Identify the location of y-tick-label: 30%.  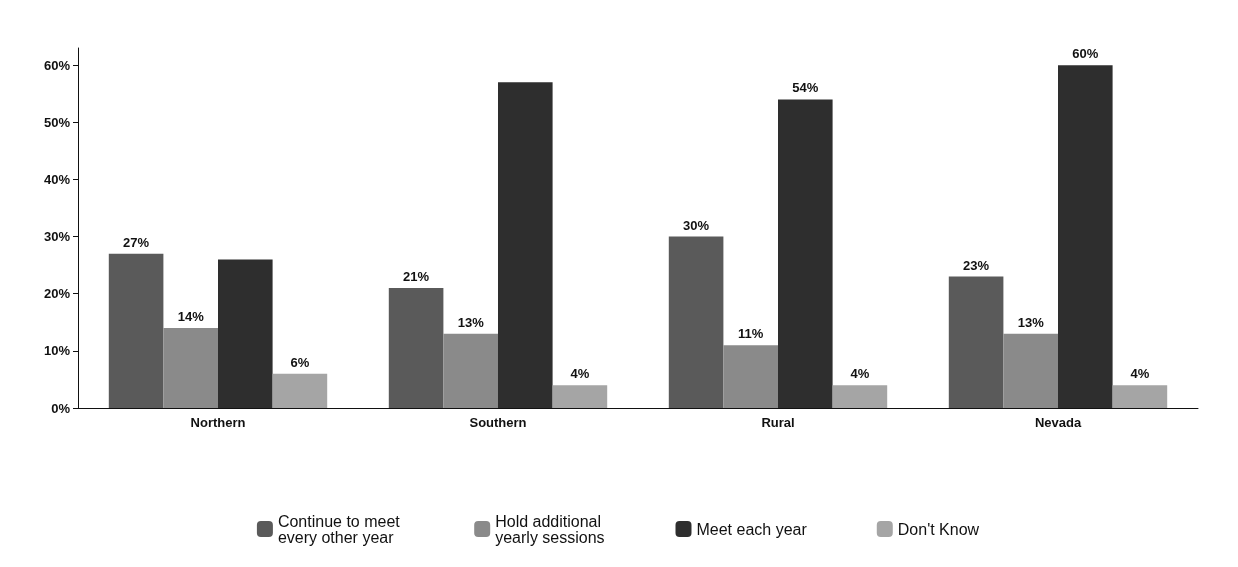
(57, 237).